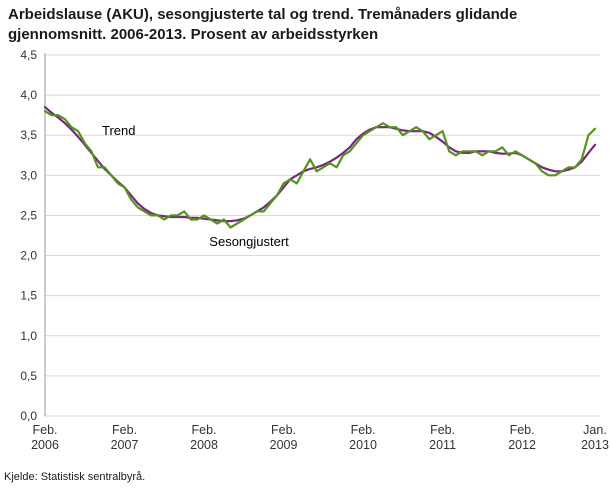 This screenshot has height=488, width=610. I want to click on y-tick-label: 0,5, so click(28, 376).